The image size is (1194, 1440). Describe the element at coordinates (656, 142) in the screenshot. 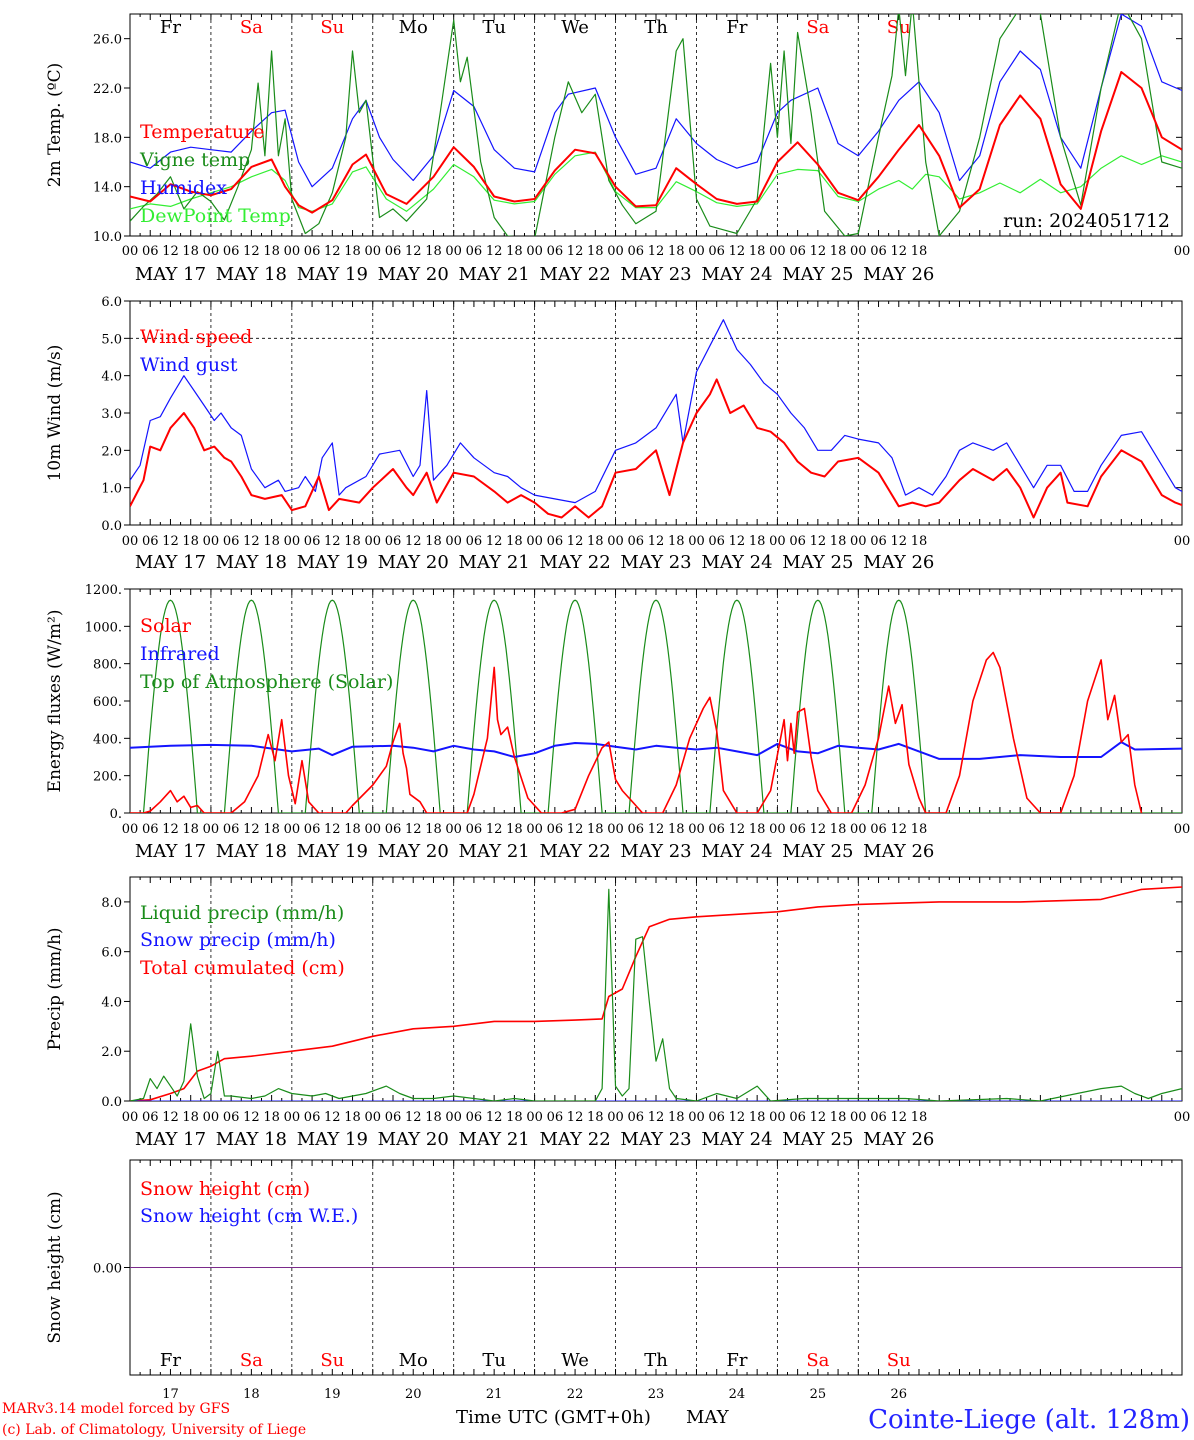

I see `series-line-temperature` at that location.